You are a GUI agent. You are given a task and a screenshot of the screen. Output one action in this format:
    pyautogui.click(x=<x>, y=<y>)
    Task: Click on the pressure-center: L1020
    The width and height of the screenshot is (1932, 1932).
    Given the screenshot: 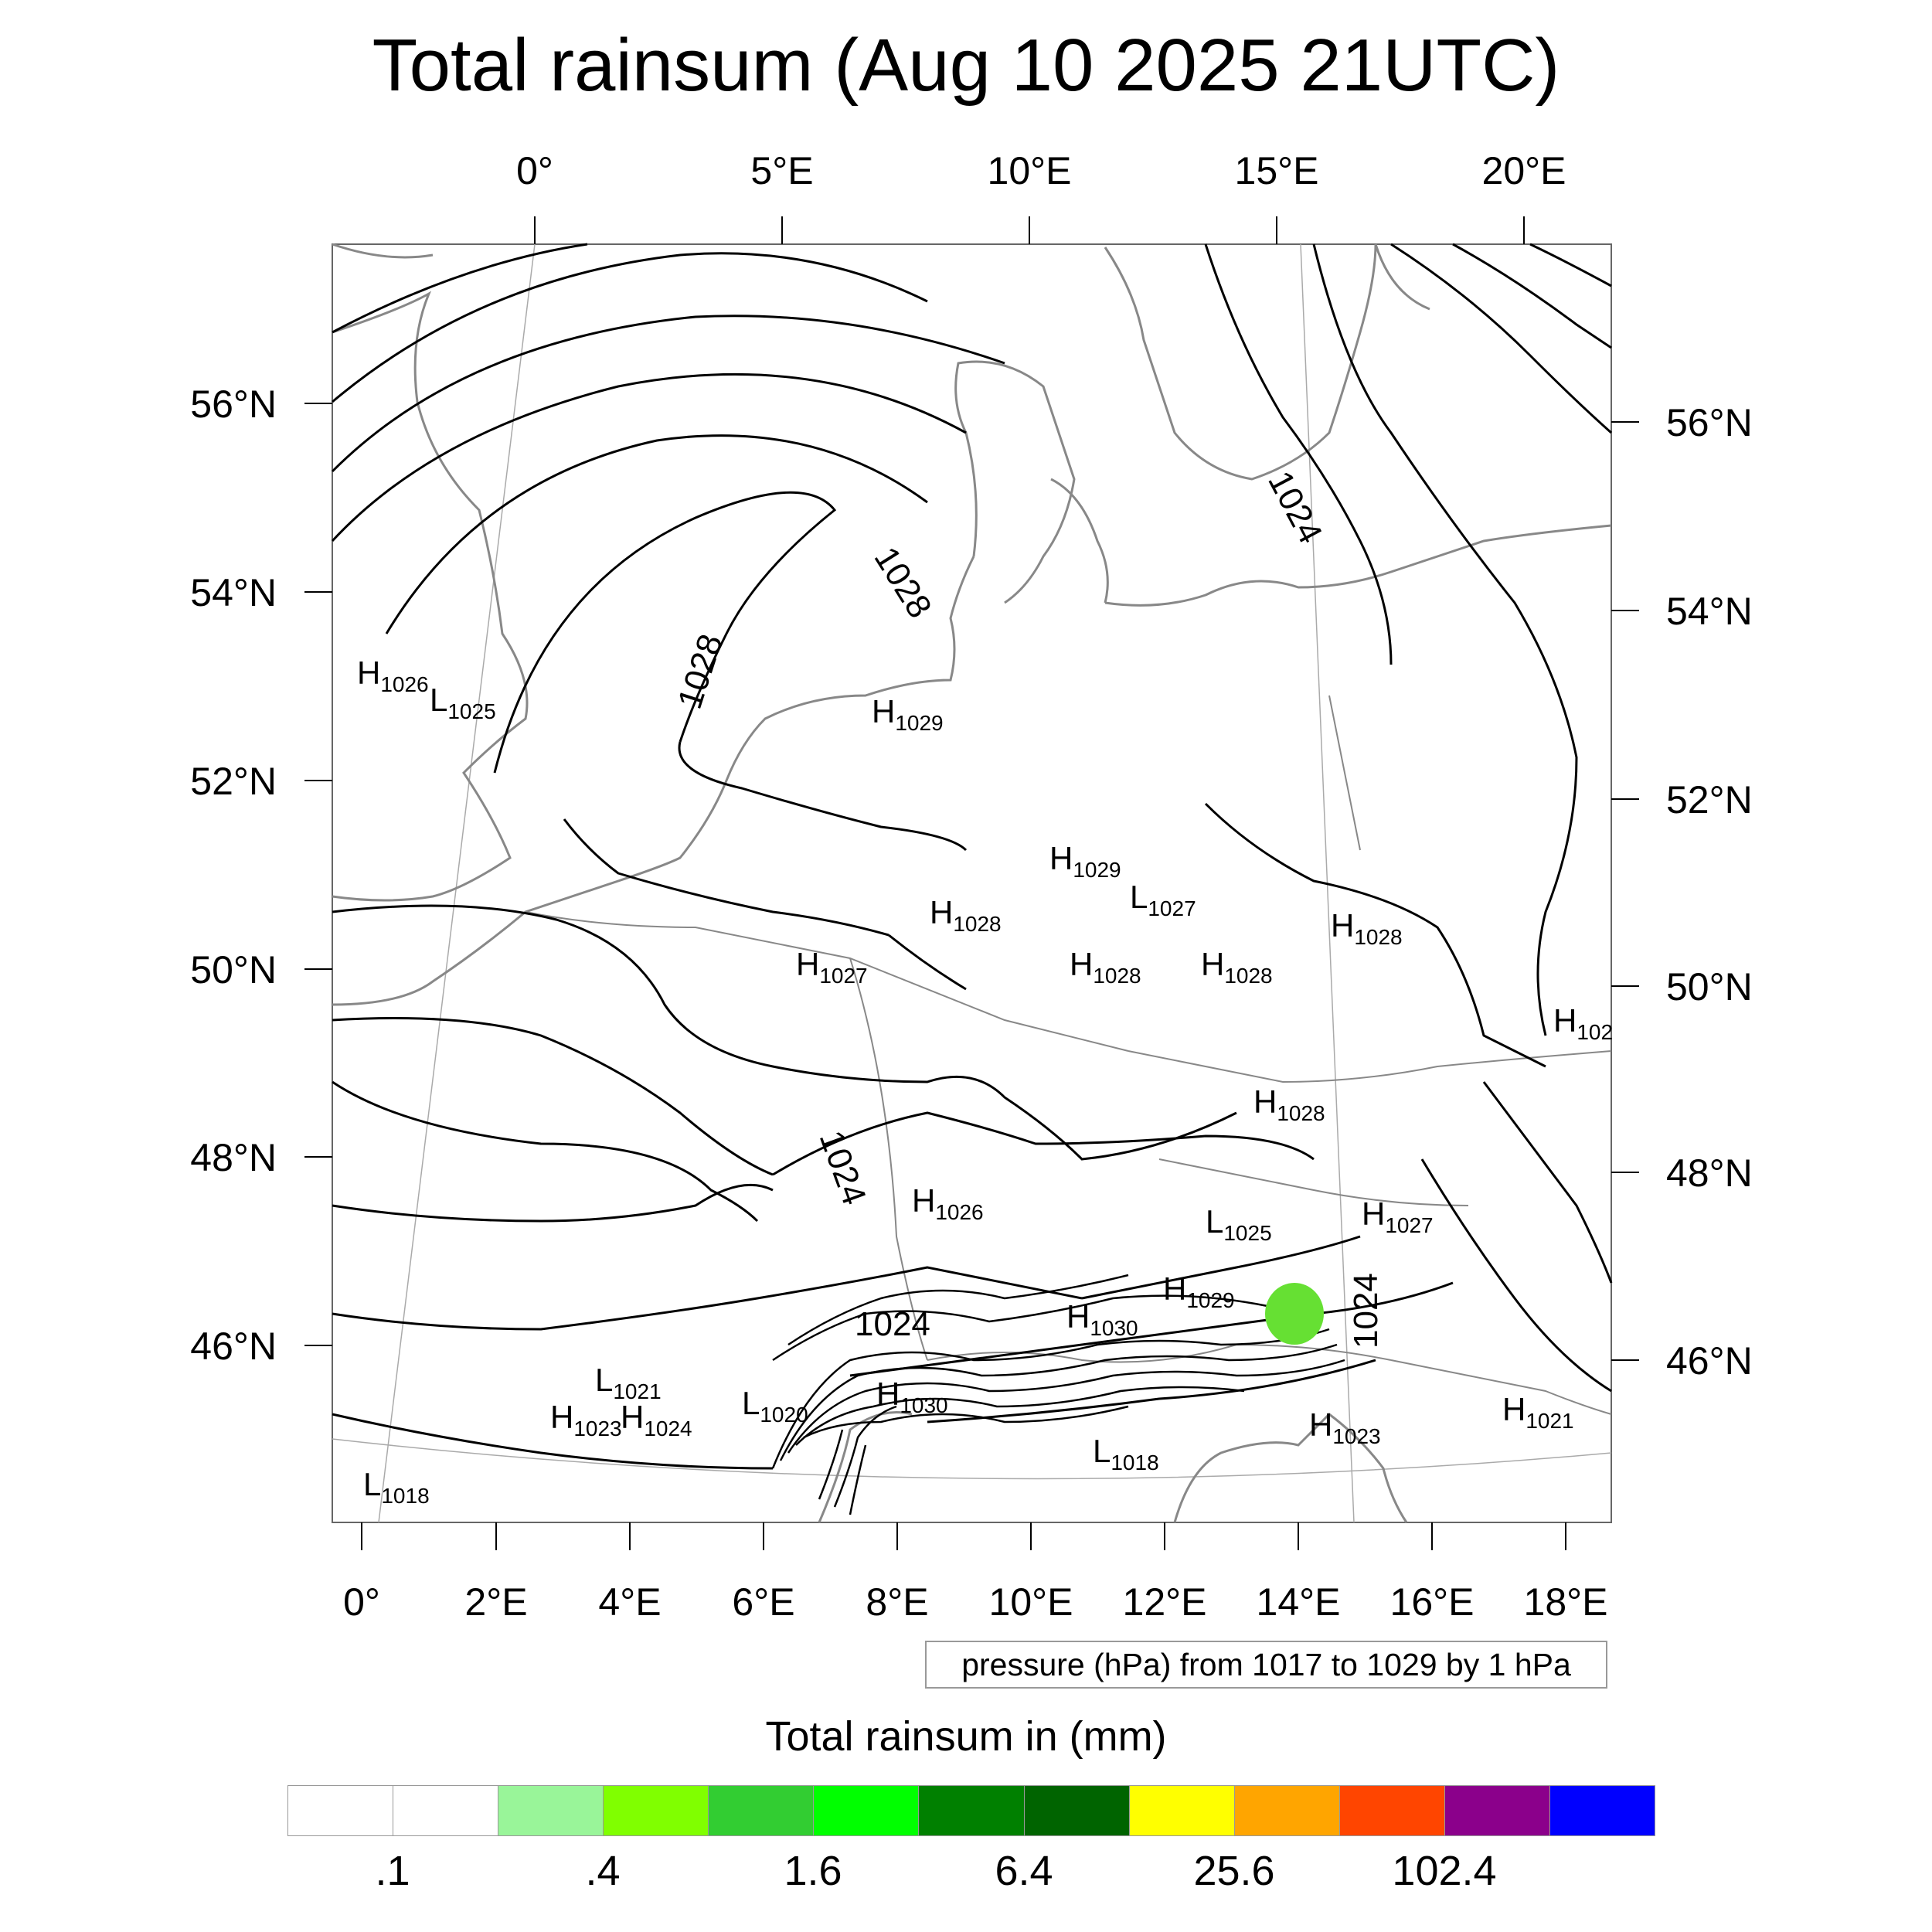 What is the action you would take?
    pyautogui.click(x=775, y=1406)
    